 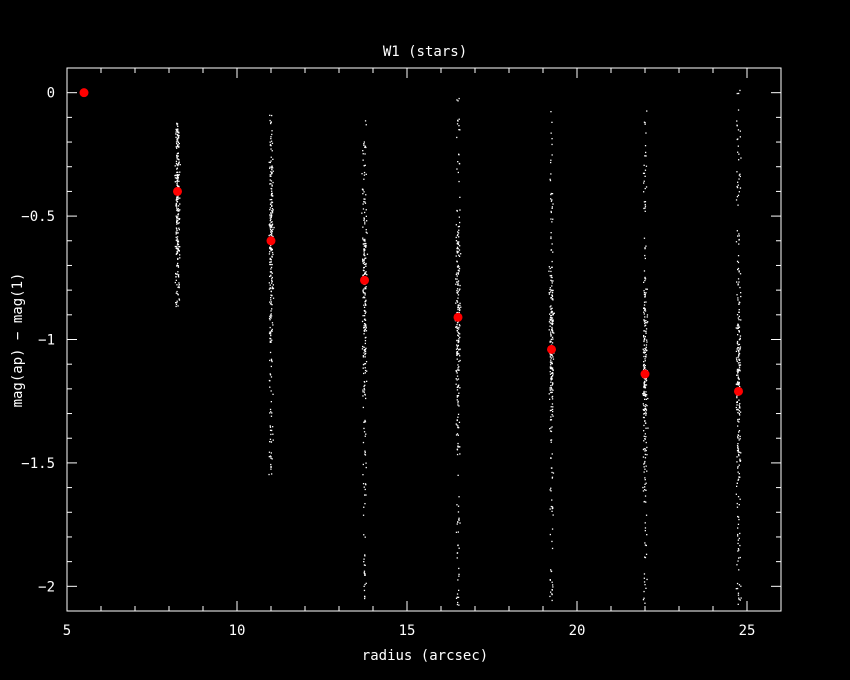 I want to click on y-tick-label: −0.5, so click(x=38, y=217).